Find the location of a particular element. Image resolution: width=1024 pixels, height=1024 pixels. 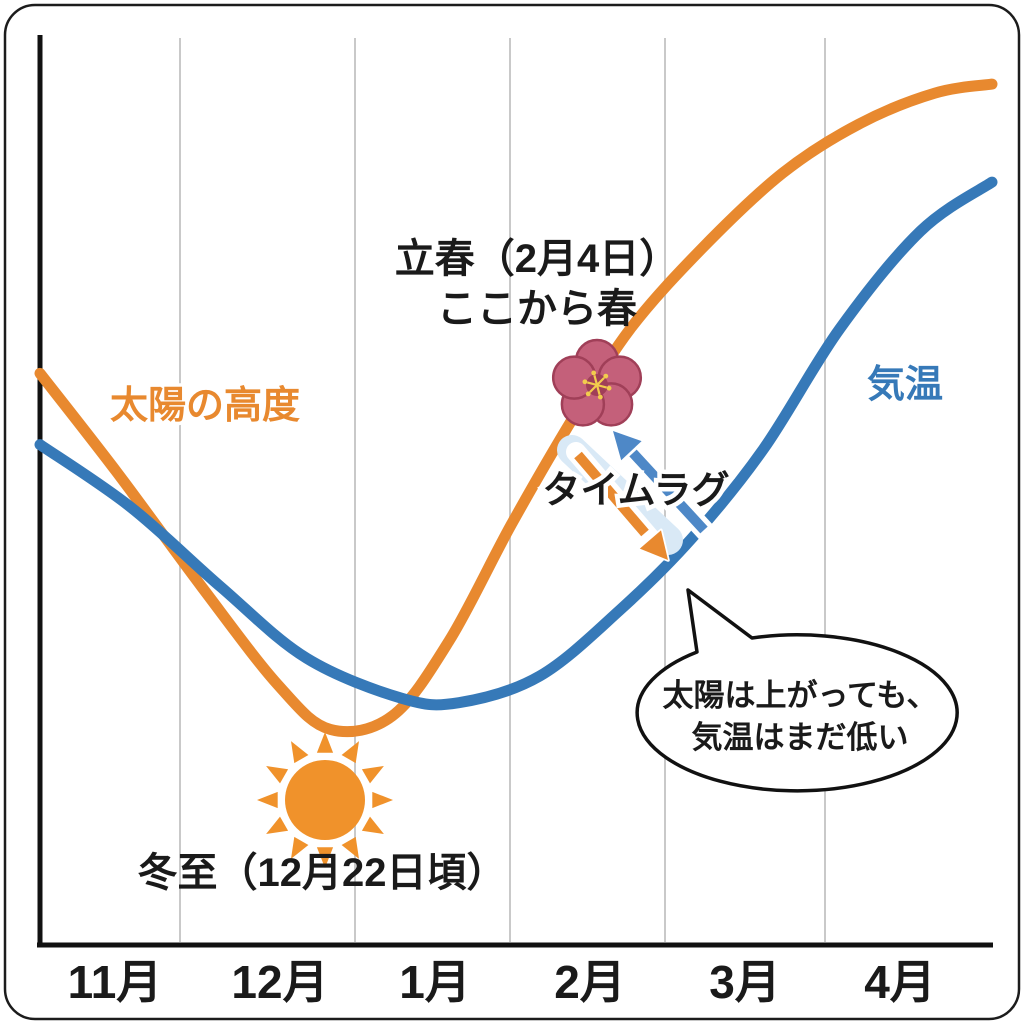

speech-bubble: 太陽は上がっても、 気温はまだ低い is located at coordinates (797, 690).